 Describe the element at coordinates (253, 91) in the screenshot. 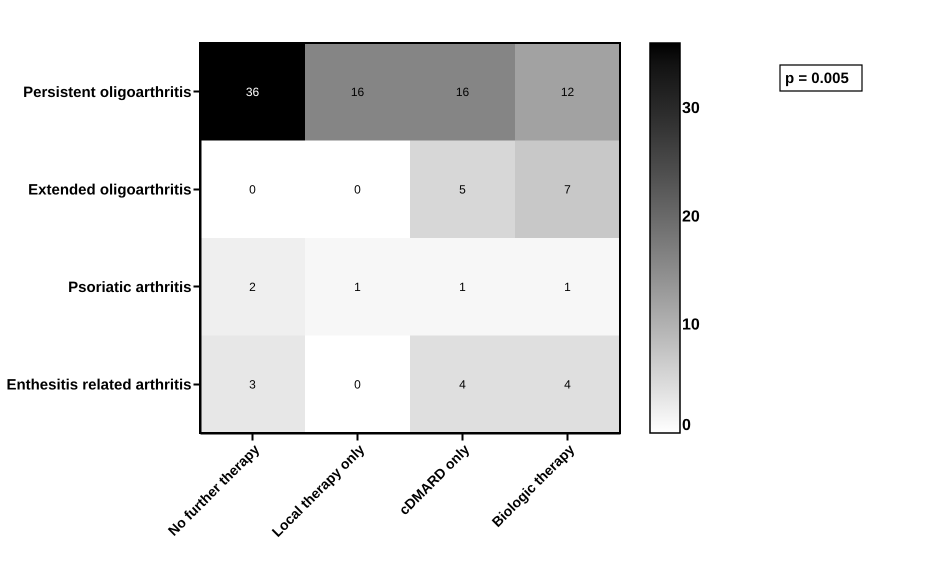

I see `data-label: 36` at that location.